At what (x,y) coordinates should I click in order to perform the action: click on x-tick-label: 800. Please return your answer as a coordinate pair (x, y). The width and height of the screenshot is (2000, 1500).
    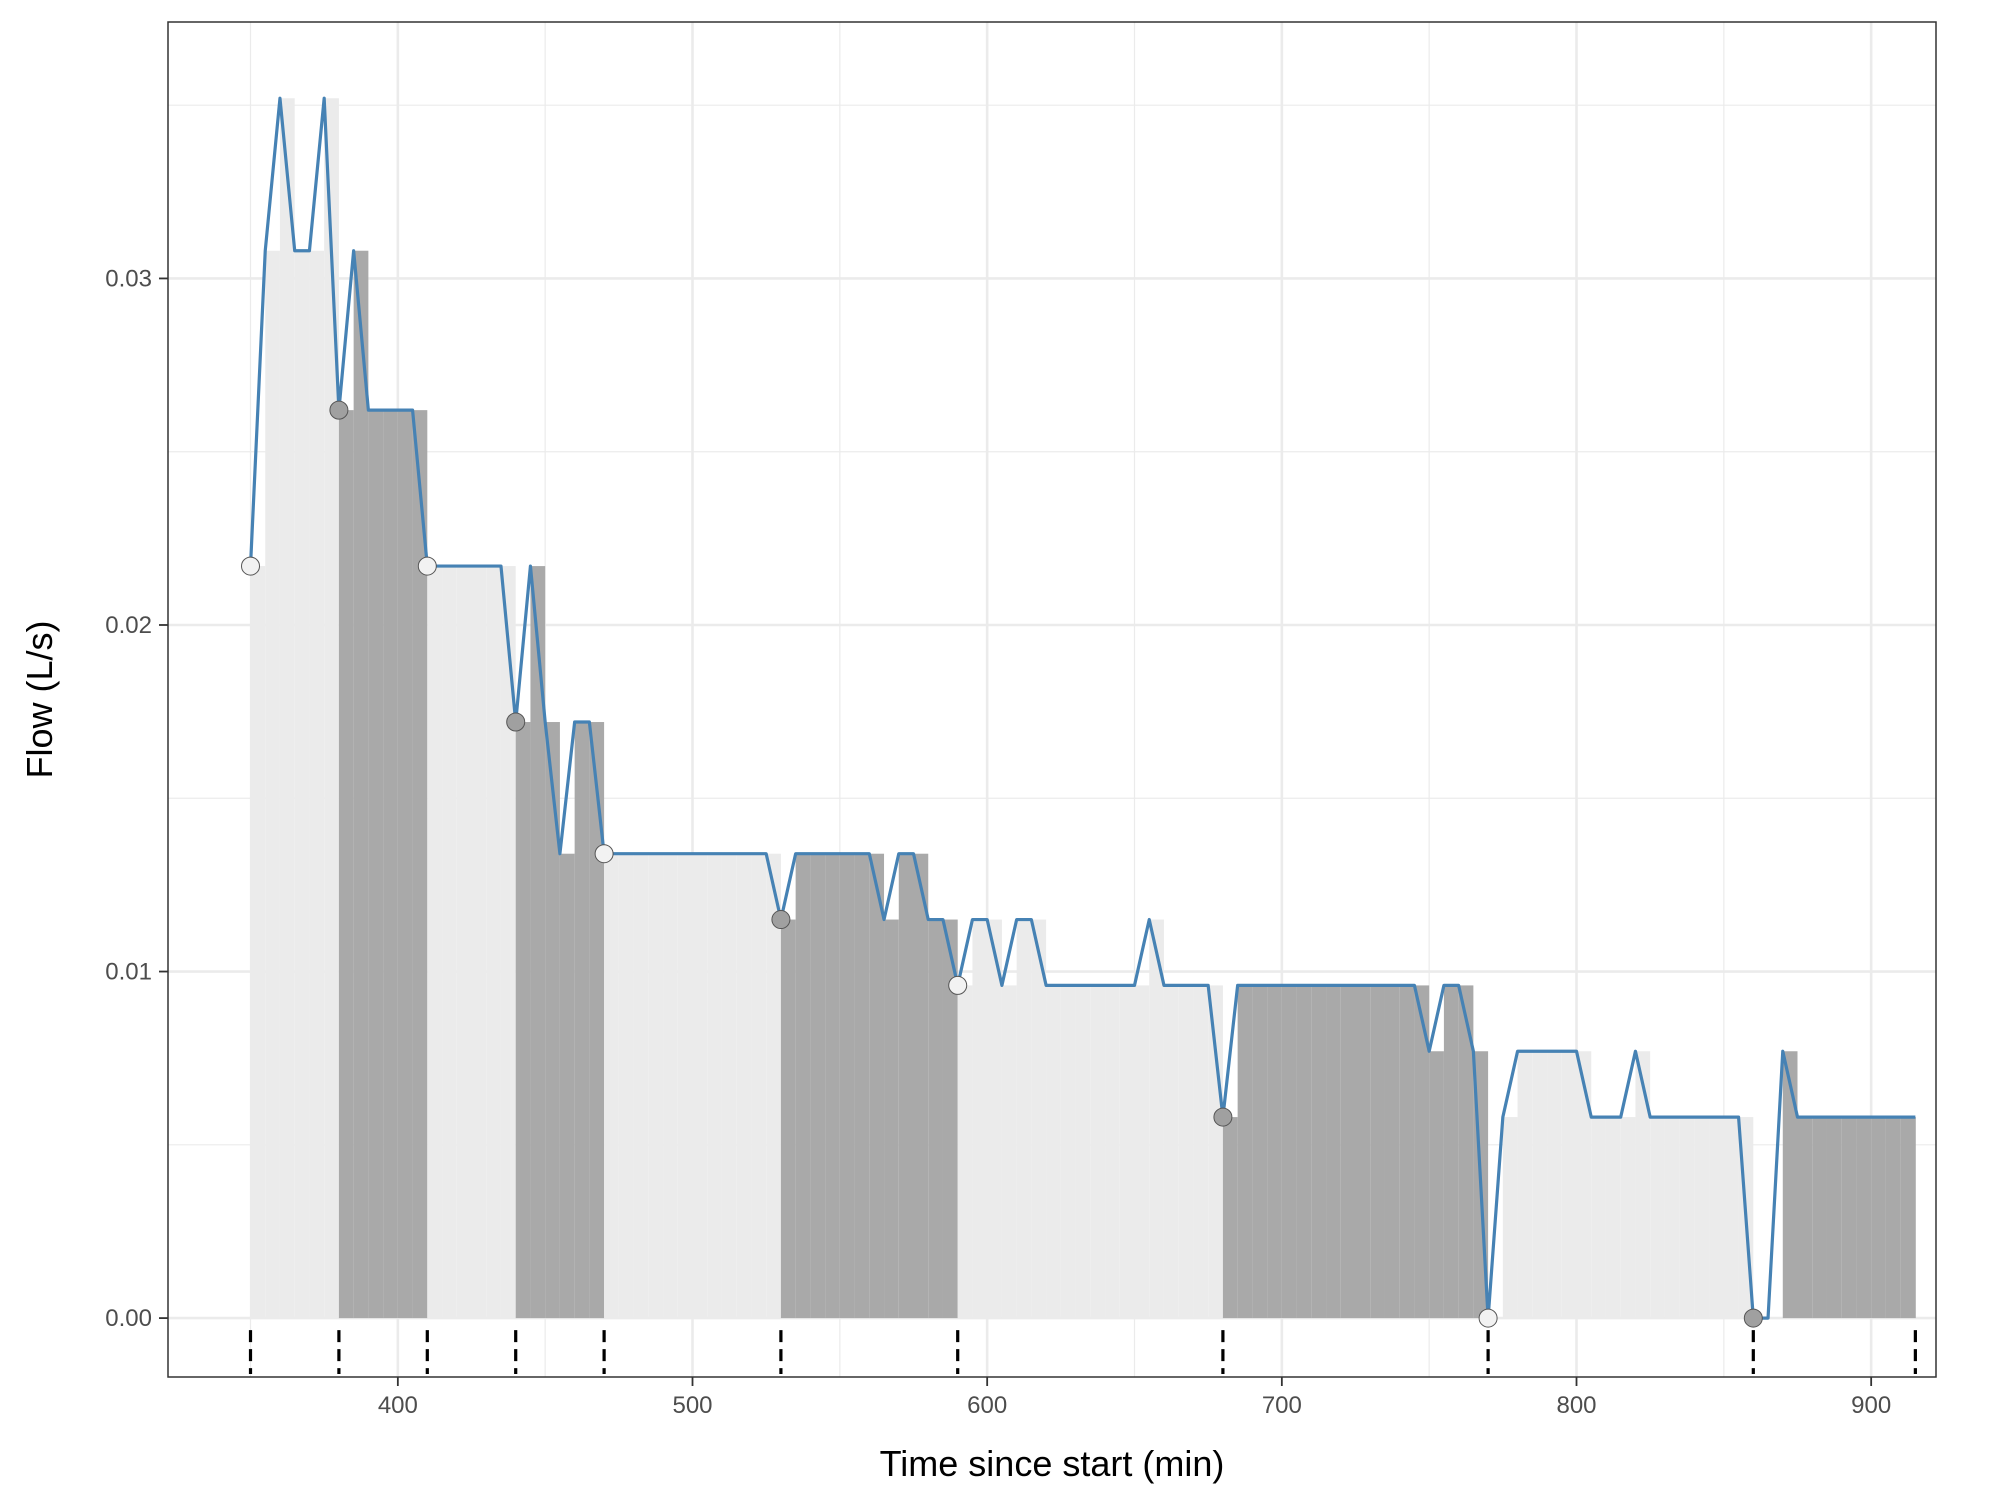
    Looking at the image, I should click on (1576, 1405).